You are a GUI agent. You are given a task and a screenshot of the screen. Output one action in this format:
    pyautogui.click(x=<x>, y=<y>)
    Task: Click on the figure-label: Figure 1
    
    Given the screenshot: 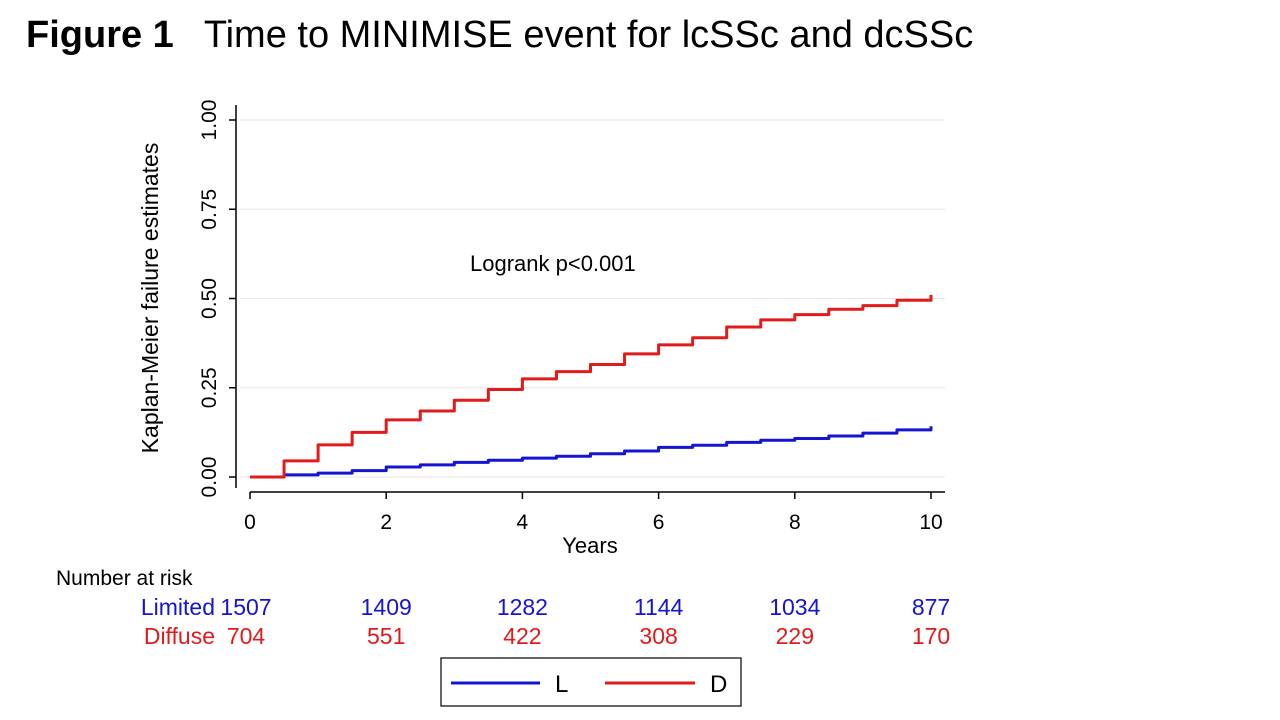 What is the action you would take?
    pyautogui.click(x=100, y=35)
    